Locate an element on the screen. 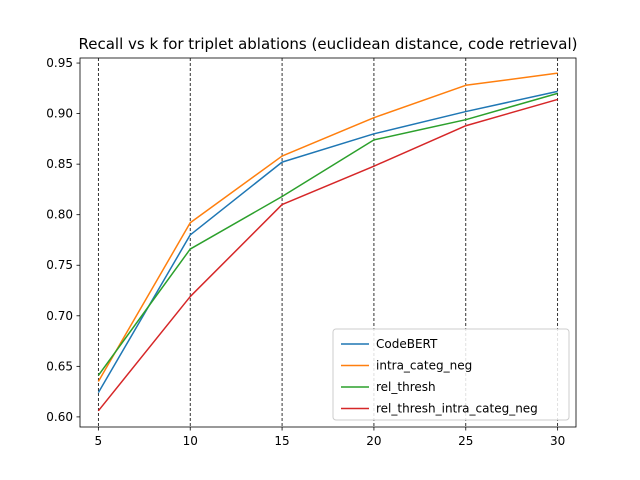 This screenshot has height=480, width=640. legend-box is located at coordinates (451, 374).